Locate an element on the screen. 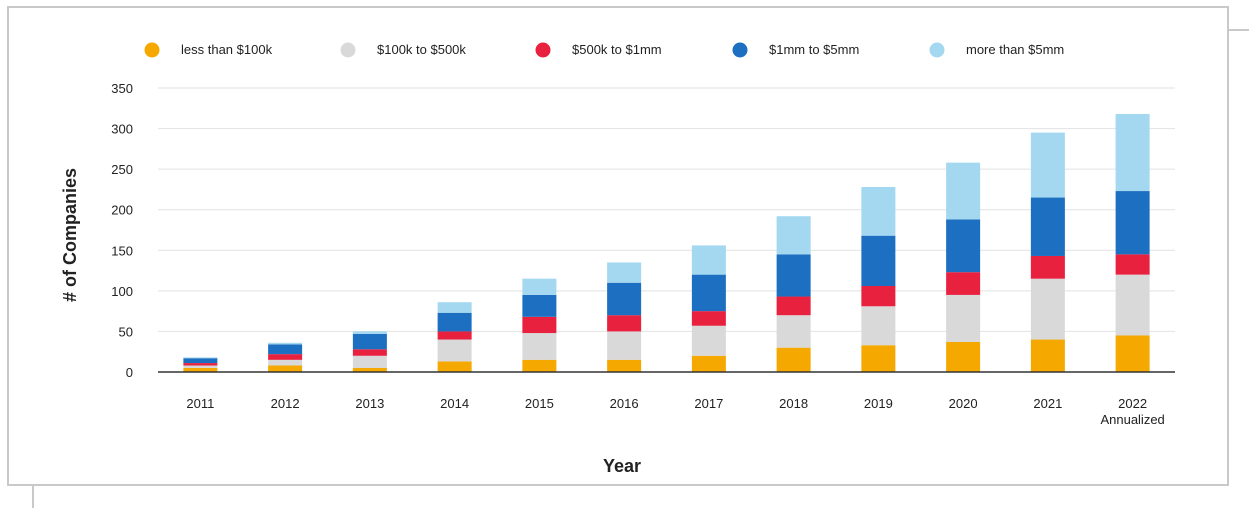 The image size is (1249, 508). x-tick-label: 2015 is located at coordinates (539, 403).